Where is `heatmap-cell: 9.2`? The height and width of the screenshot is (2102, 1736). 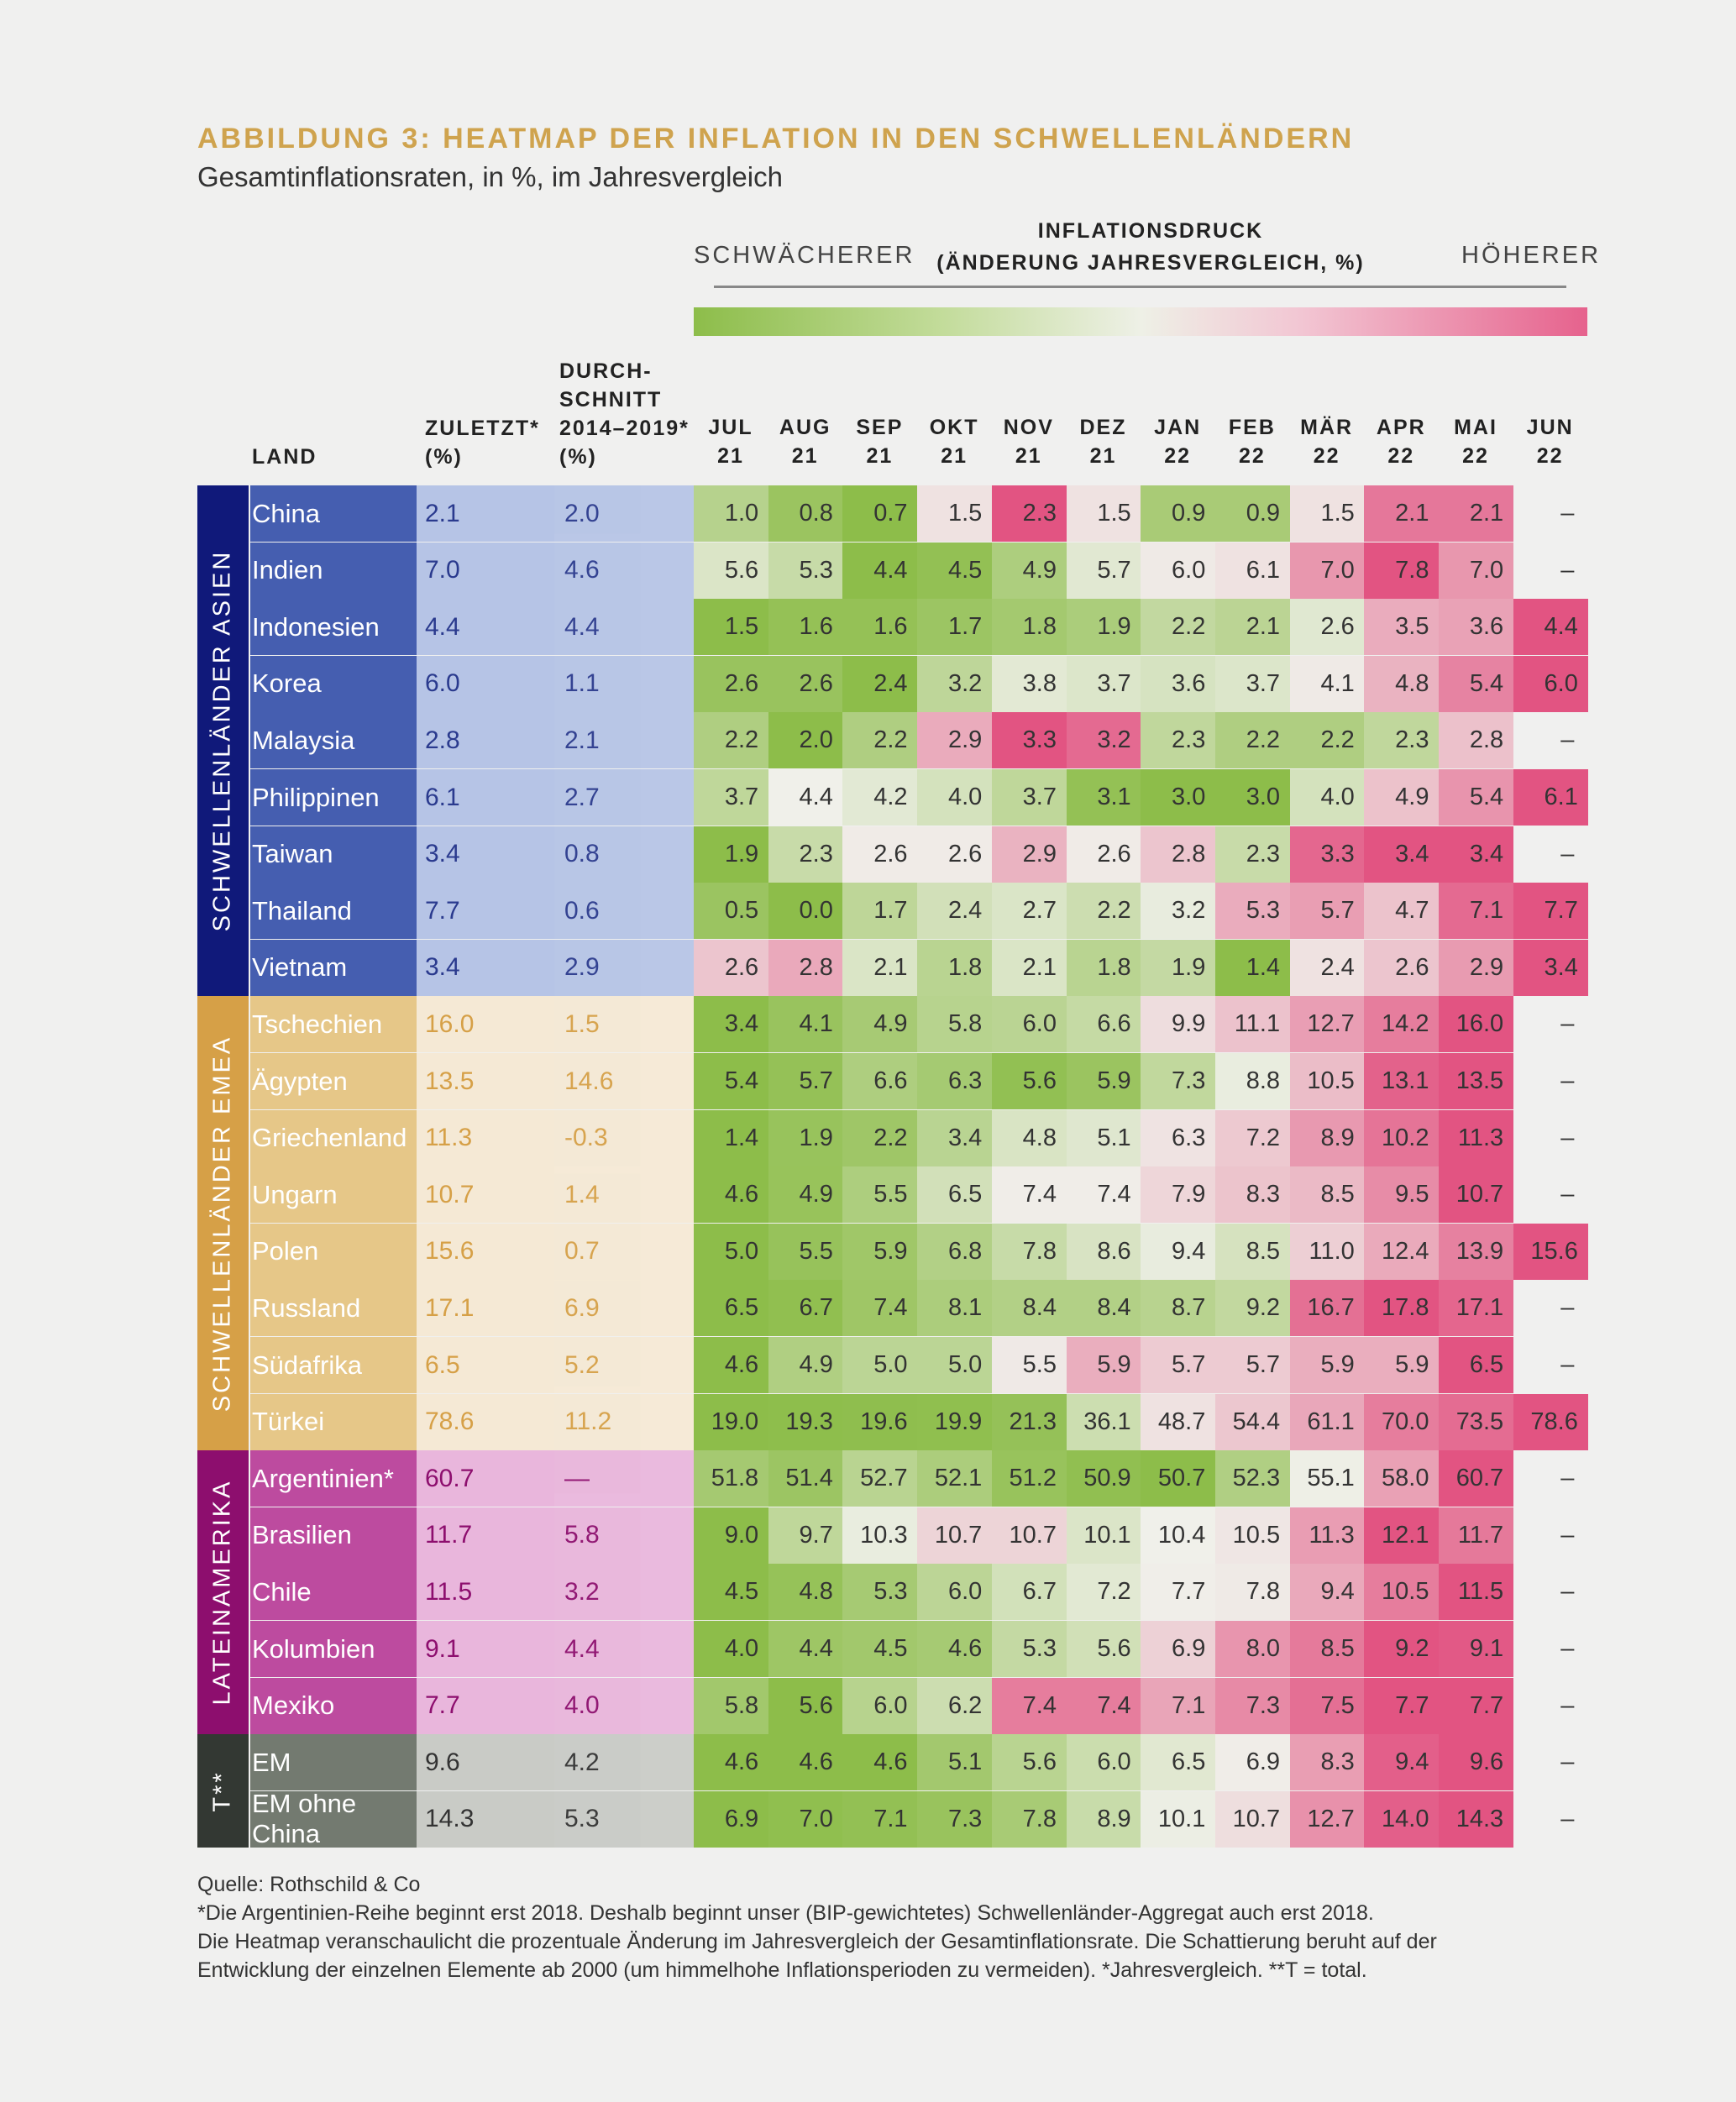 heatmap-cell: 9.2 is located at coordinates (1402, 1649).